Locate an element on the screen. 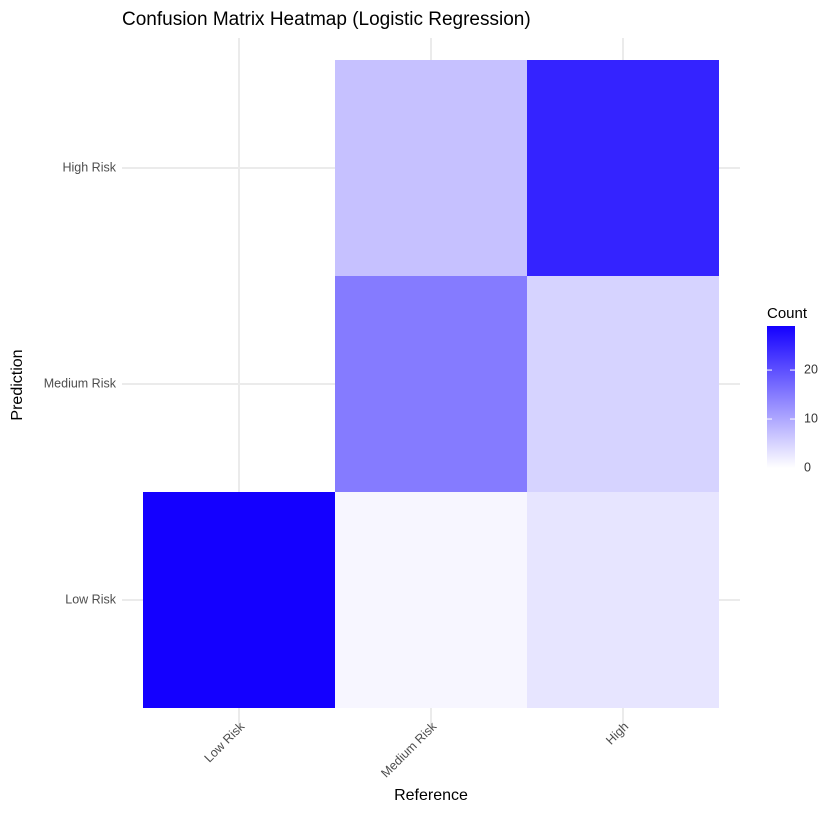 The image size is (840, 840). y-axis-title: Prediction is located at coordinates (17, 384).